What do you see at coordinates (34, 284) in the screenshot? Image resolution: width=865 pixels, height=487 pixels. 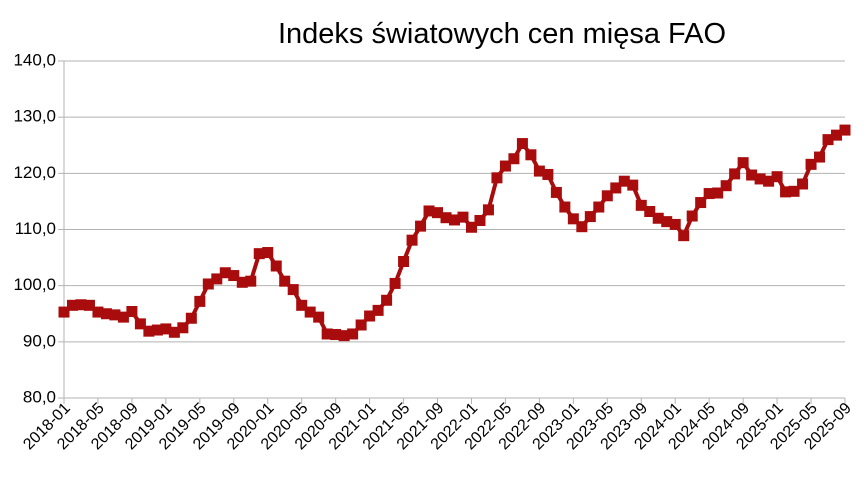 I see `y-tick-label: 100,0` at bounding box center [34, 284].